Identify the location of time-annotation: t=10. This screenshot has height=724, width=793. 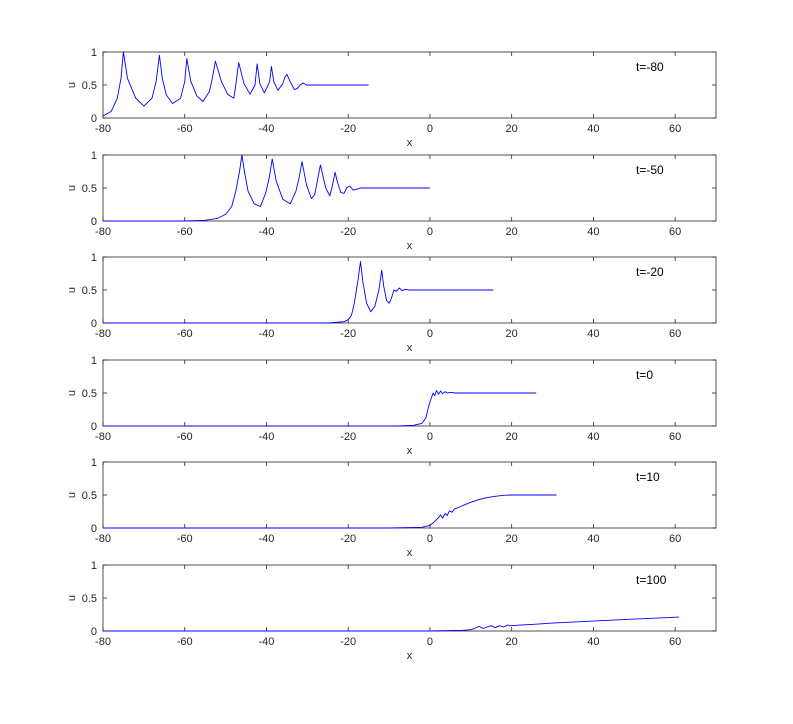
(648, 477).